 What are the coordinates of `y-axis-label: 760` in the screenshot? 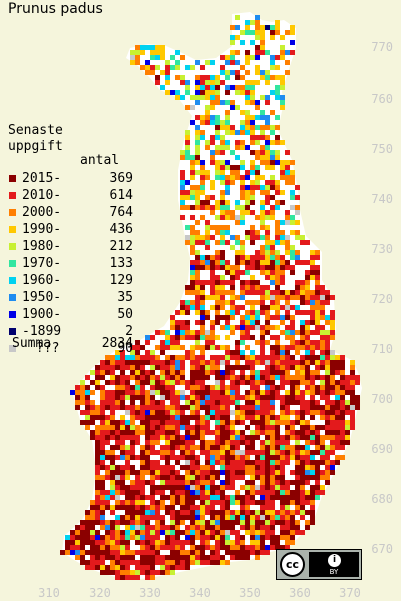 It's located at (382, 99).